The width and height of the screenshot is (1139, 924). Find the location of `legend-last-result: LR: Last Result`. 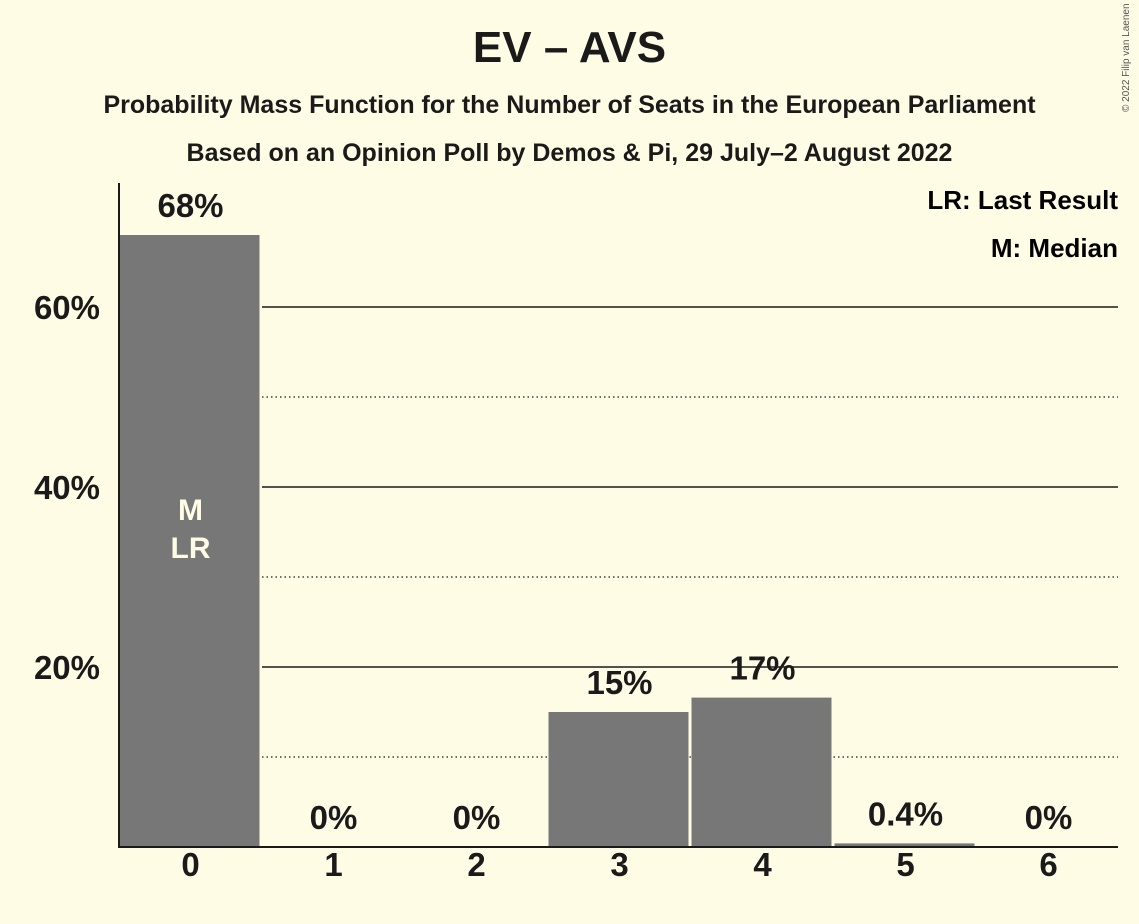

legend-last-result: LR: Last Result is located at coordinates (1022, 200).